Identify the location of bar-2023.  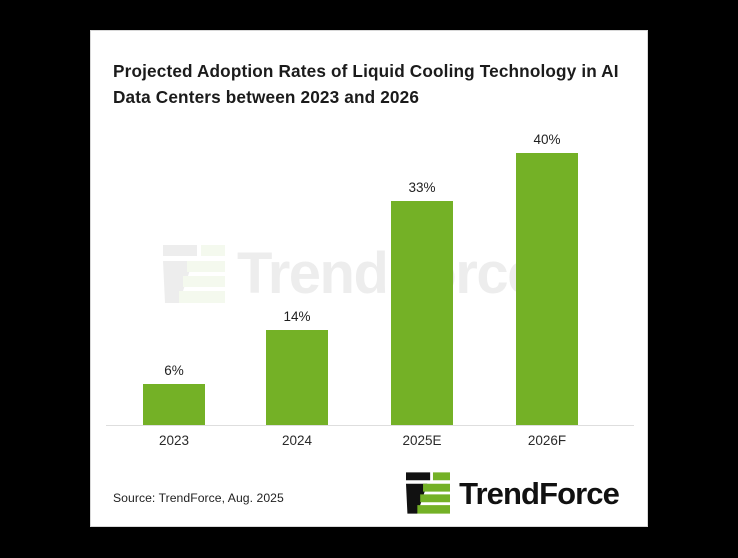
(174, 404).